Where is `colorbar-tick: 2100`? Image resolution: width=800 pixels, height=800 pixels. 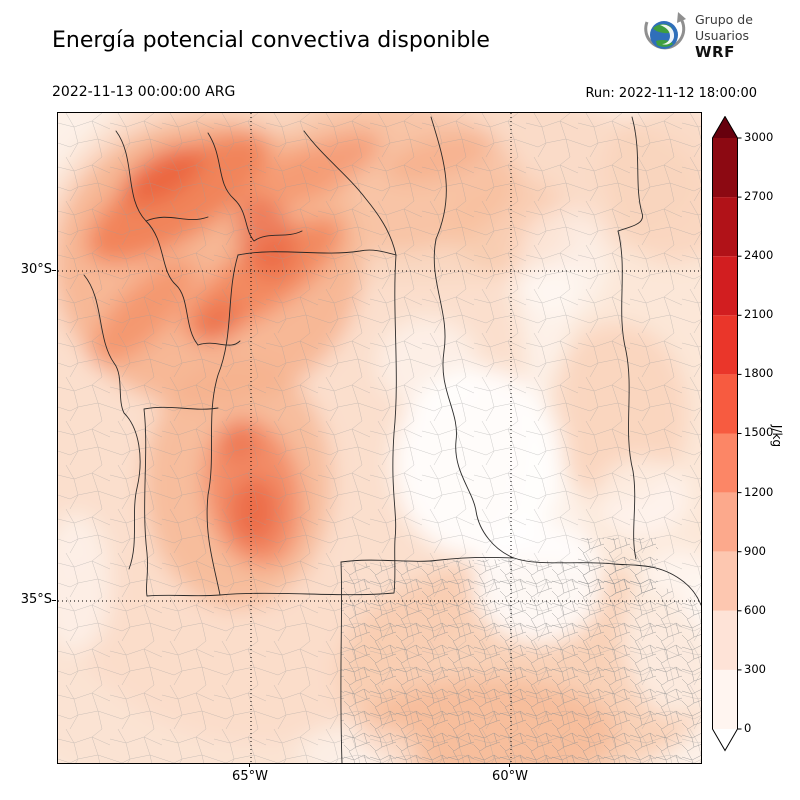 colorbar-tick: 2100 is located at coordinates (759, 314).